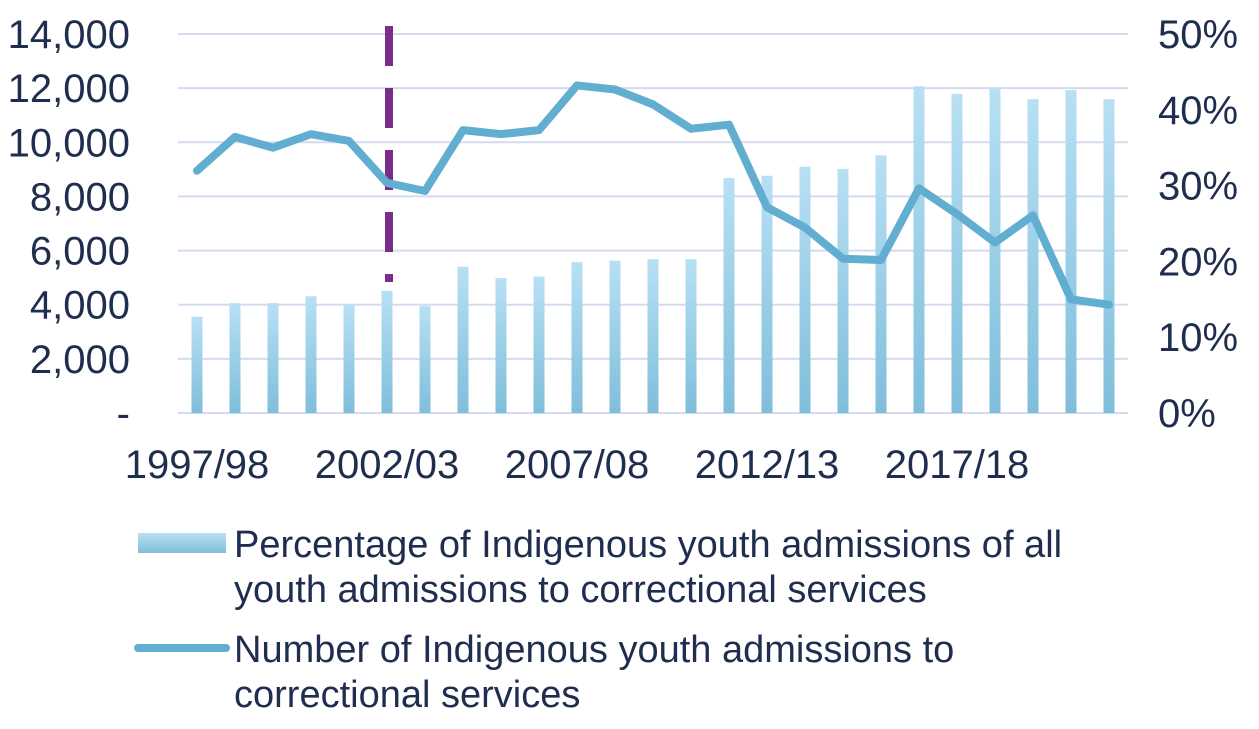 The height and width of the screenshot is (729, 1259). I want to click on y-left-tick-label: 6,000, so click(80, 252).